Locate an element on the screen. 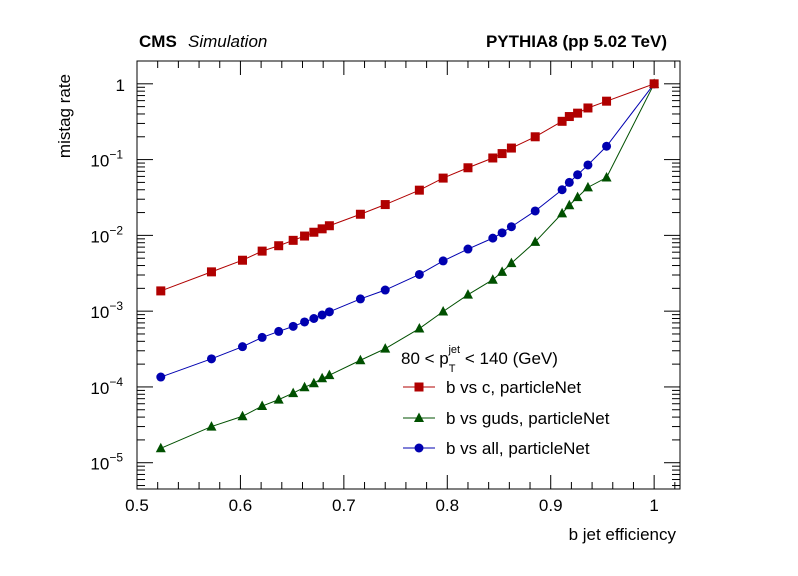 The height and width of the screenshot is (576, 798). legend-label: b vs all, particleNet is located at coordinates (518, 448).